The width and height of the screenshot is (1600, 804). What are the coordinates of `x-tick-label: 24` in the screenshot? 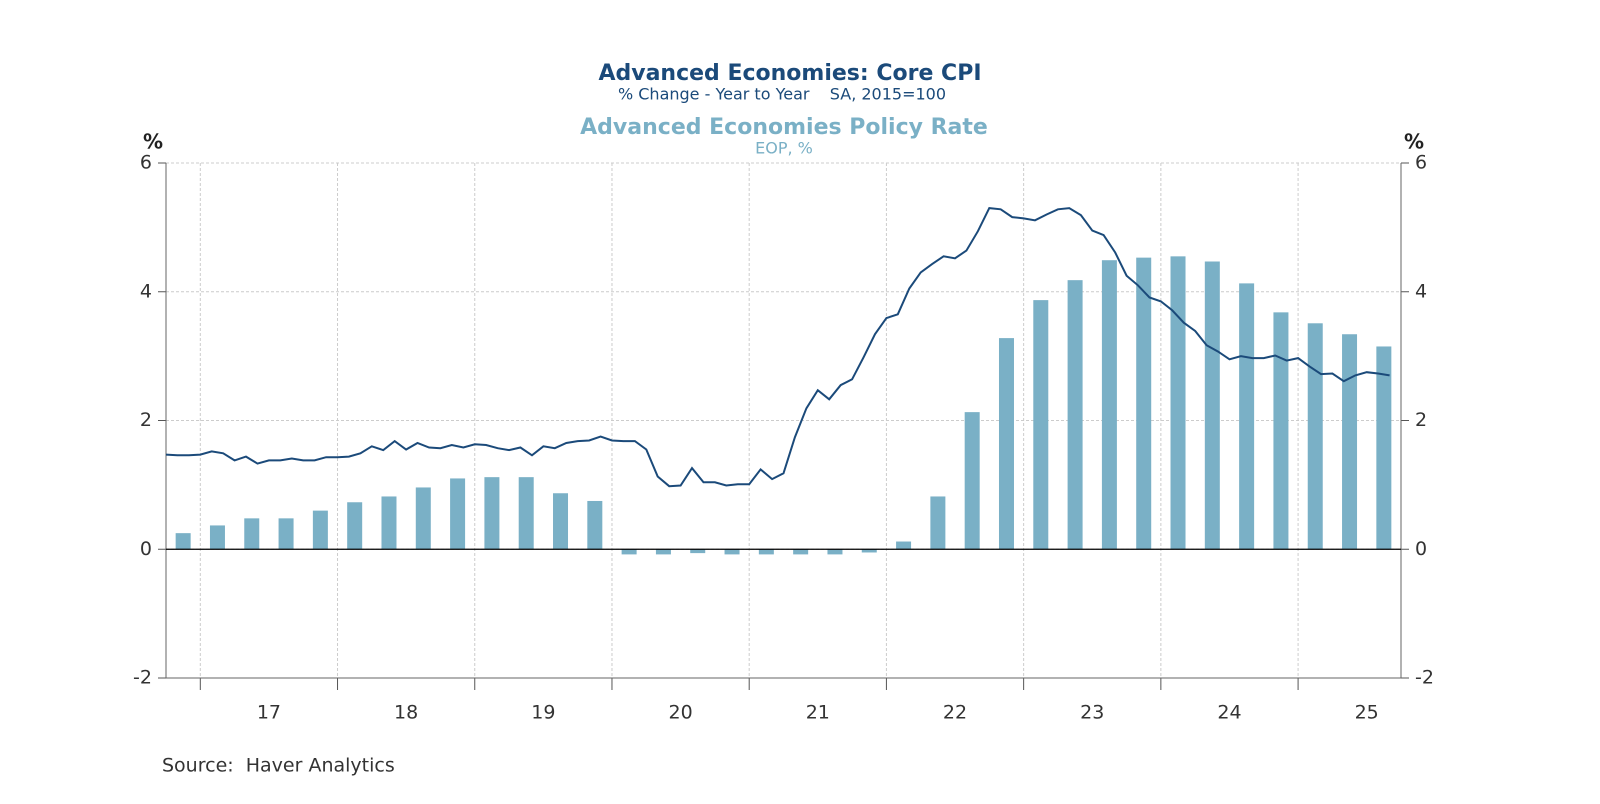 It's located at (1229, 713).